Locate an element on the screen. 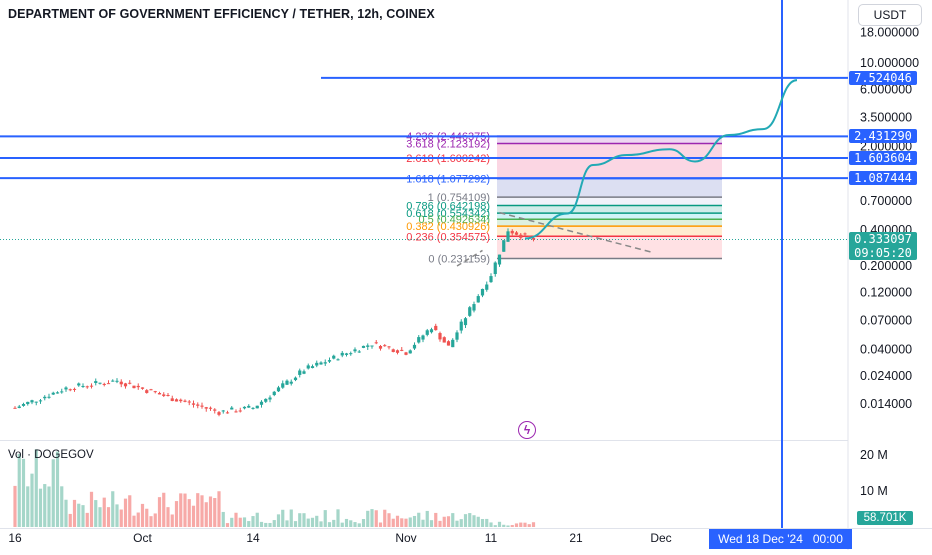 This screenshot has height=555, width=932. price-line-tag: 2.431290 is located at coordinates (883, 136).